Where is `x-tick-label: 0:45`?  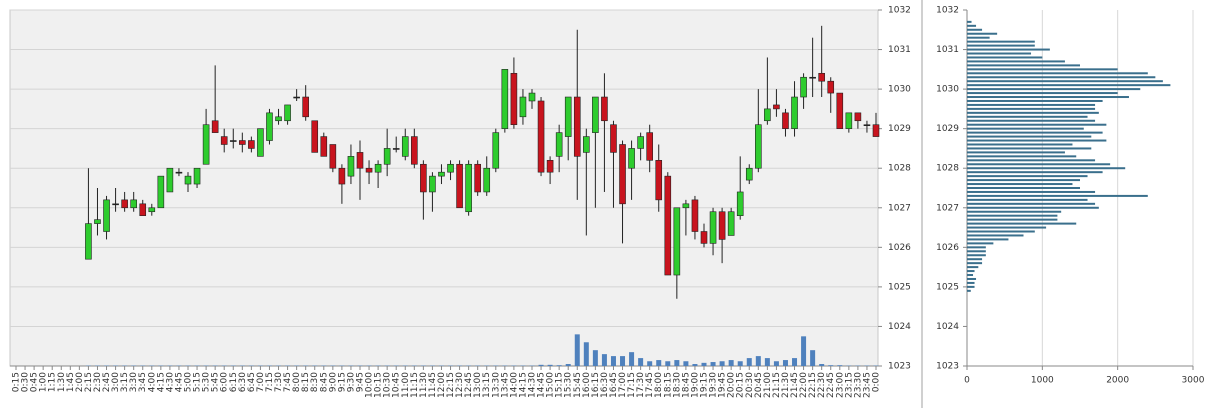 x-tick-label: 0:45 is located at coordinates (35, 382).